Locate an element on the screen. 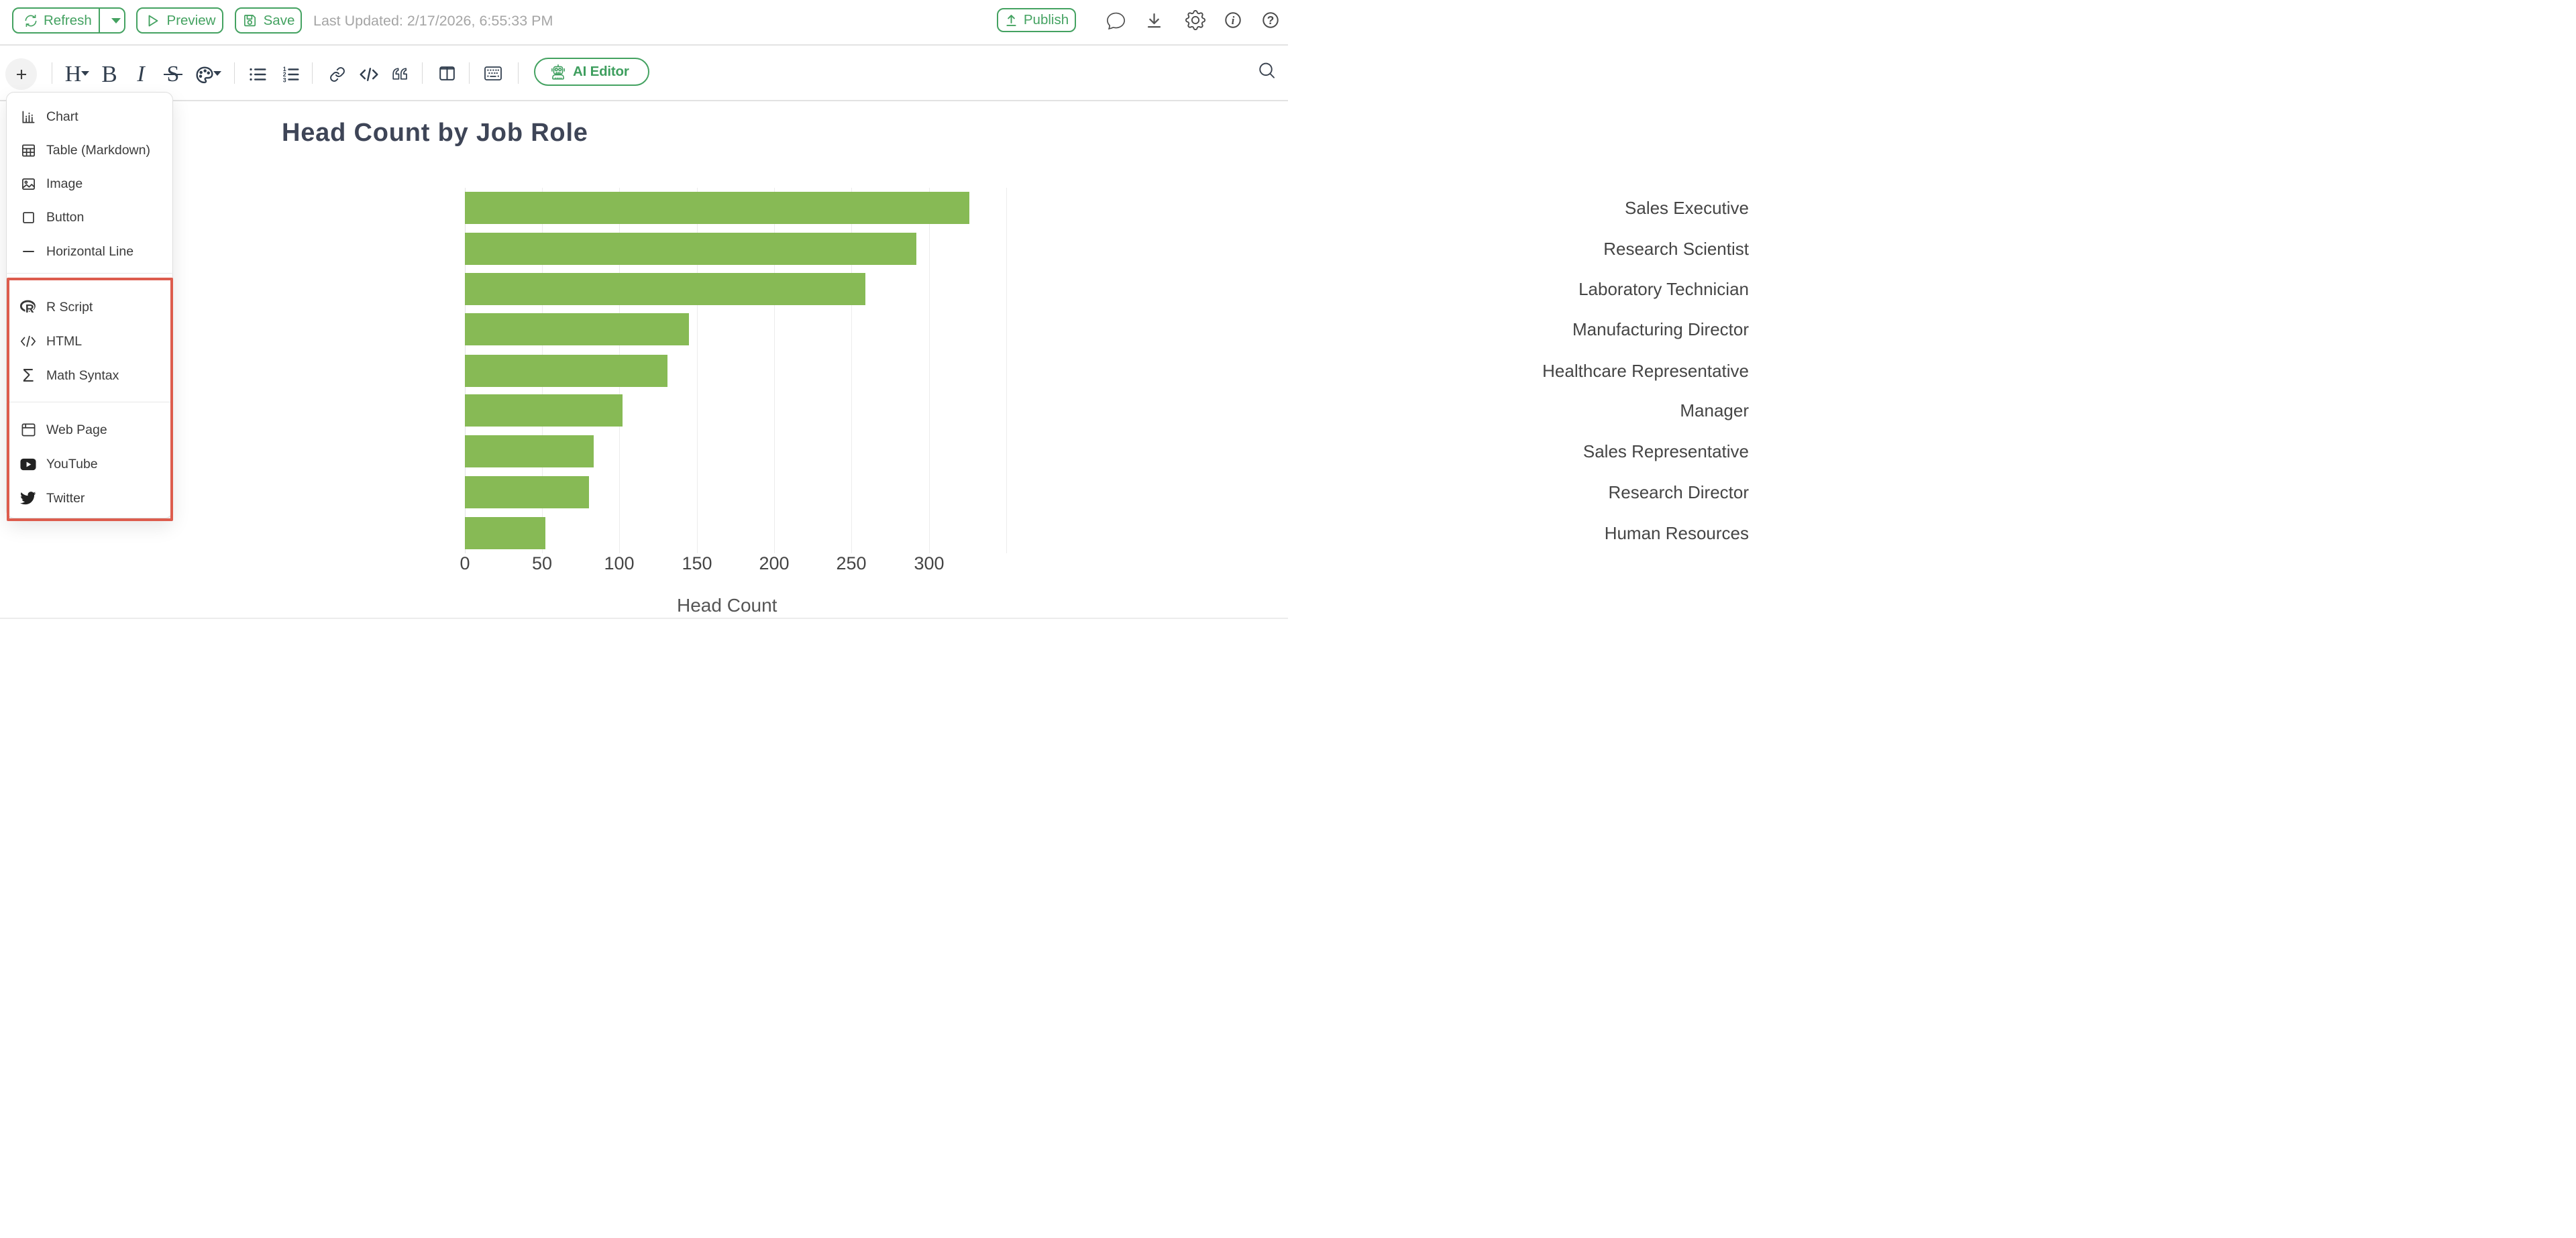 The width and height of the screenshot is (2576, 1238). svg-text: 3 is located at coordinates (284, 79).